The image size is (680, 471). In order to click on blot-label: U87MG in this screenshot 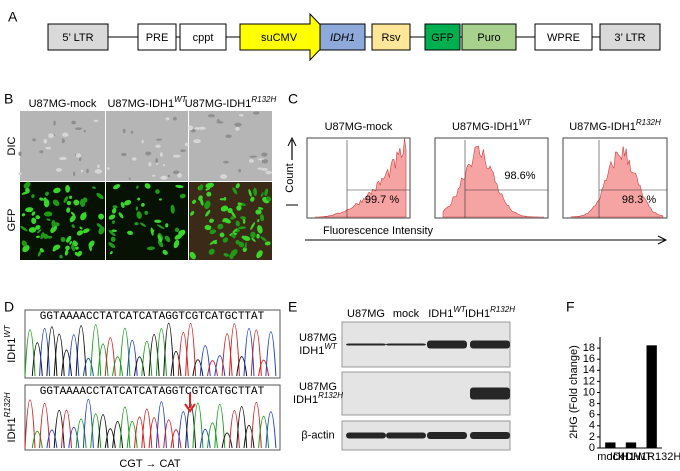, I will do `click(318, 338)`.